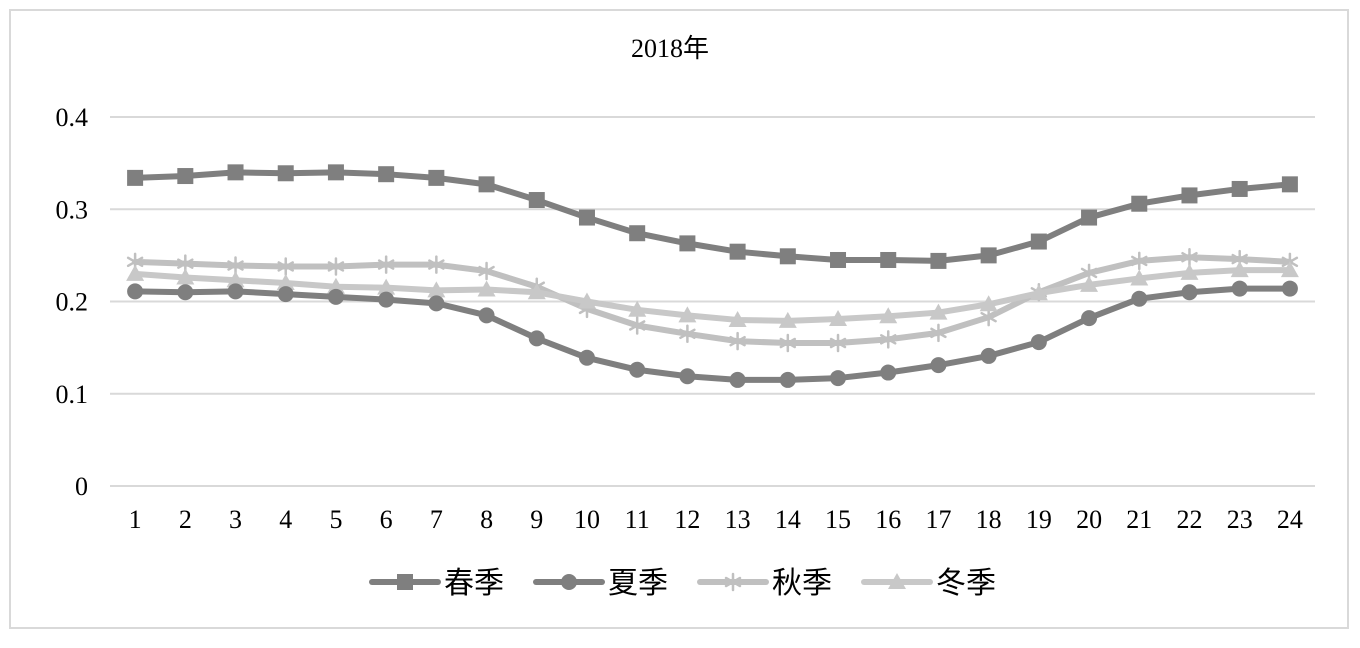 The width and height of the screenshot is (1360, 648). I want to click on x-tick-label: 11, so click(637, 519).